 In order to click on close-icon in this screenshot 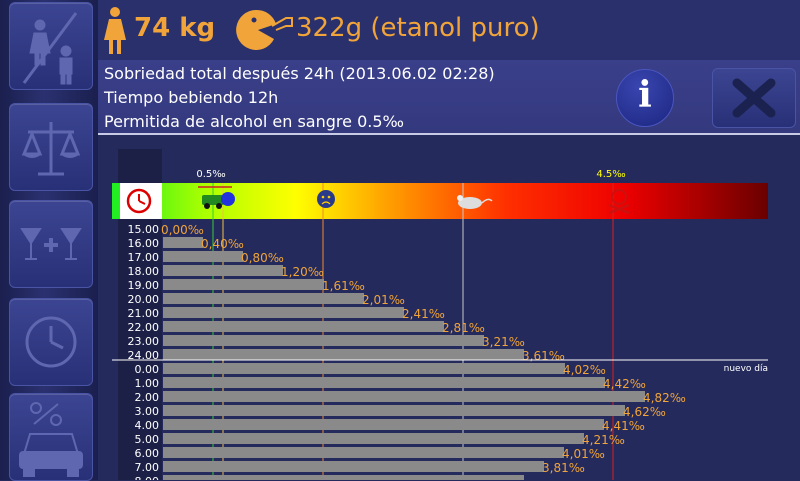, I will do `click(754, 98)`.